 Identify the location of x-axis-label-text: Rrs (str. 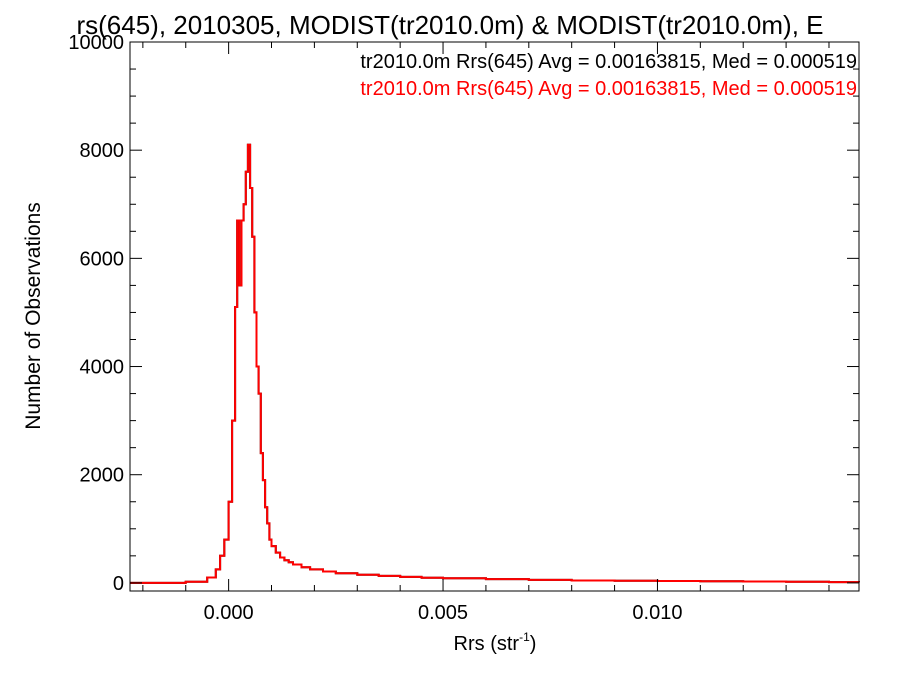
(487, 644).